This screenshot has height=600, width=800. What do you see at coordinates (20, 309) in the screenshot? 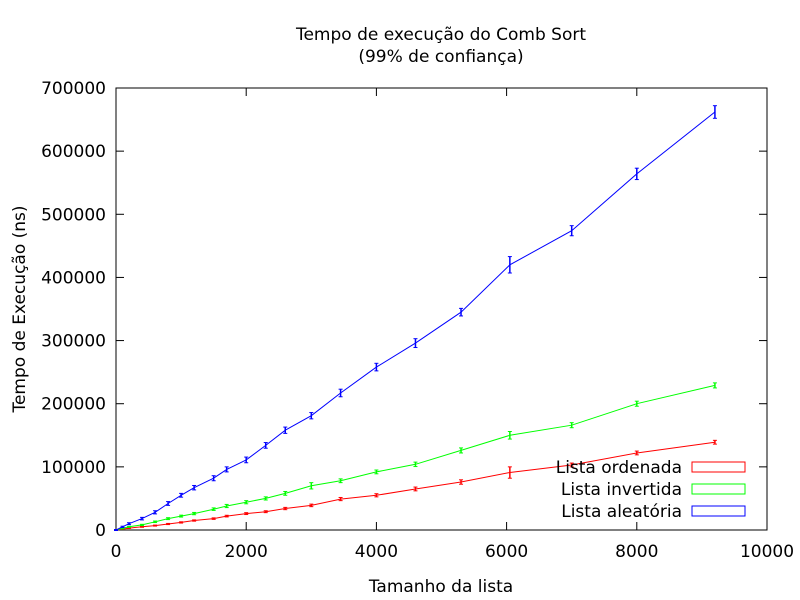
I see `y-axis-label: Tempo de Execução (ns)` at bounding box center [20, 309].